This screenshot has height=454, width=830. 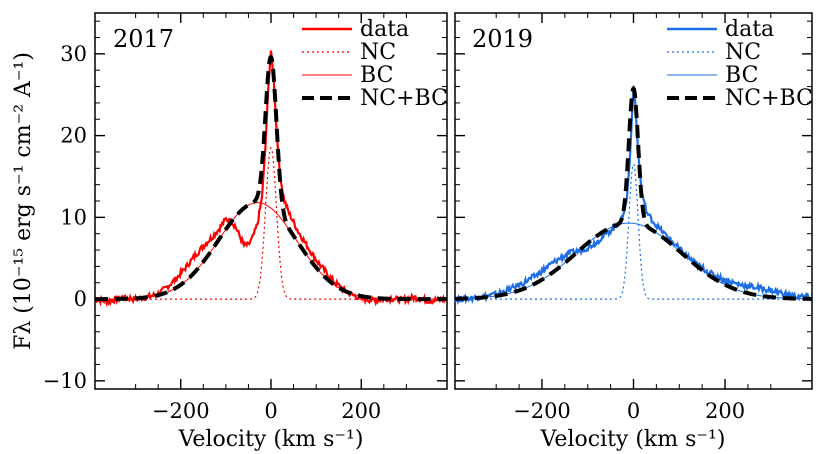 What do you see at coordinates (65, 381) in the screenshot?
I see `y-tick-label: −10` at bounding box center [65, 381].